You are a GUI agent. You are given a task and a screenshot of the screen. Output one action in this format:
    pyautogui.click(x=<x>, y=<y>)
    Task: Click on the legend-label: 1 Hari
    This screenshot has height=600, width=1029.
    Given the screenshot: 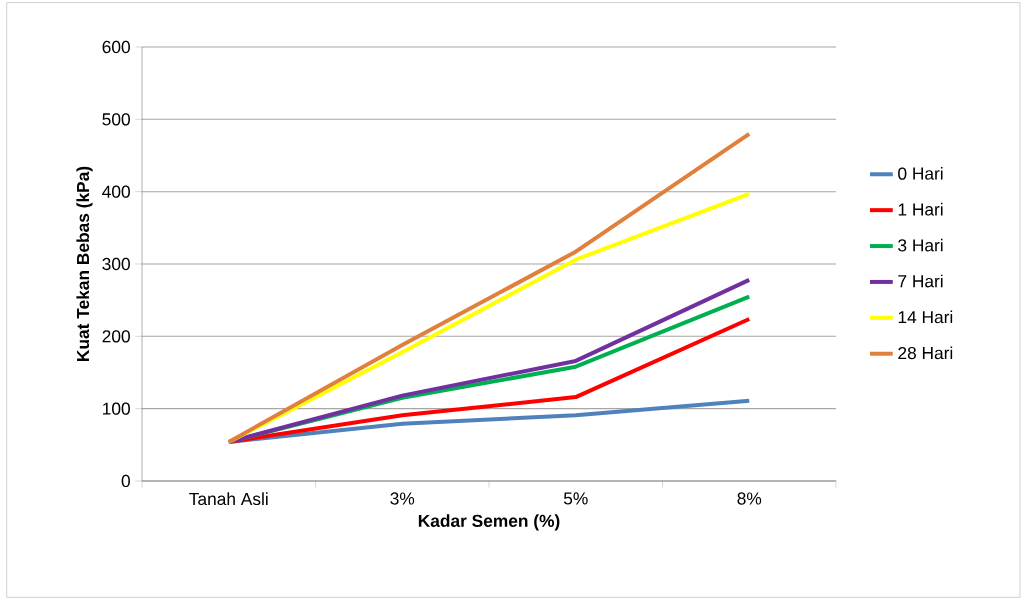 What is the action you would take?
    pyautogui.click(x=920, y=209)
    